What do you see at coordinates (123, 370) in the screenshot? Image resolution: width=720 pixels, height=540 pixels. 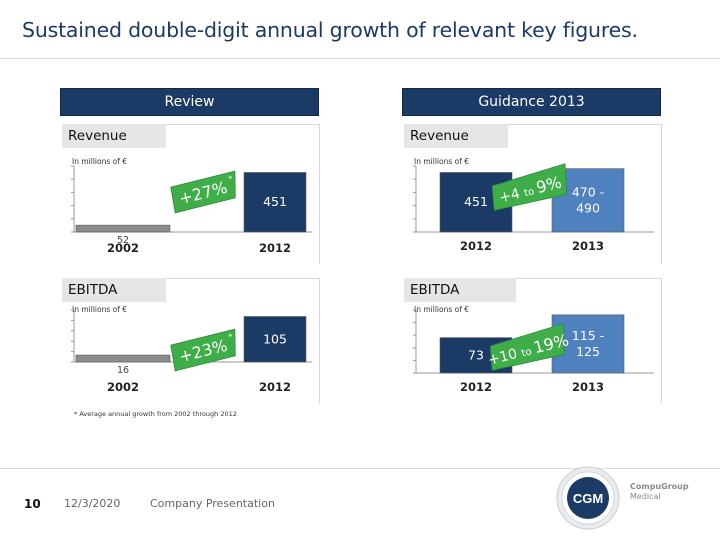 I see `bar-value-label: 16` at bounding box center [123, 370].